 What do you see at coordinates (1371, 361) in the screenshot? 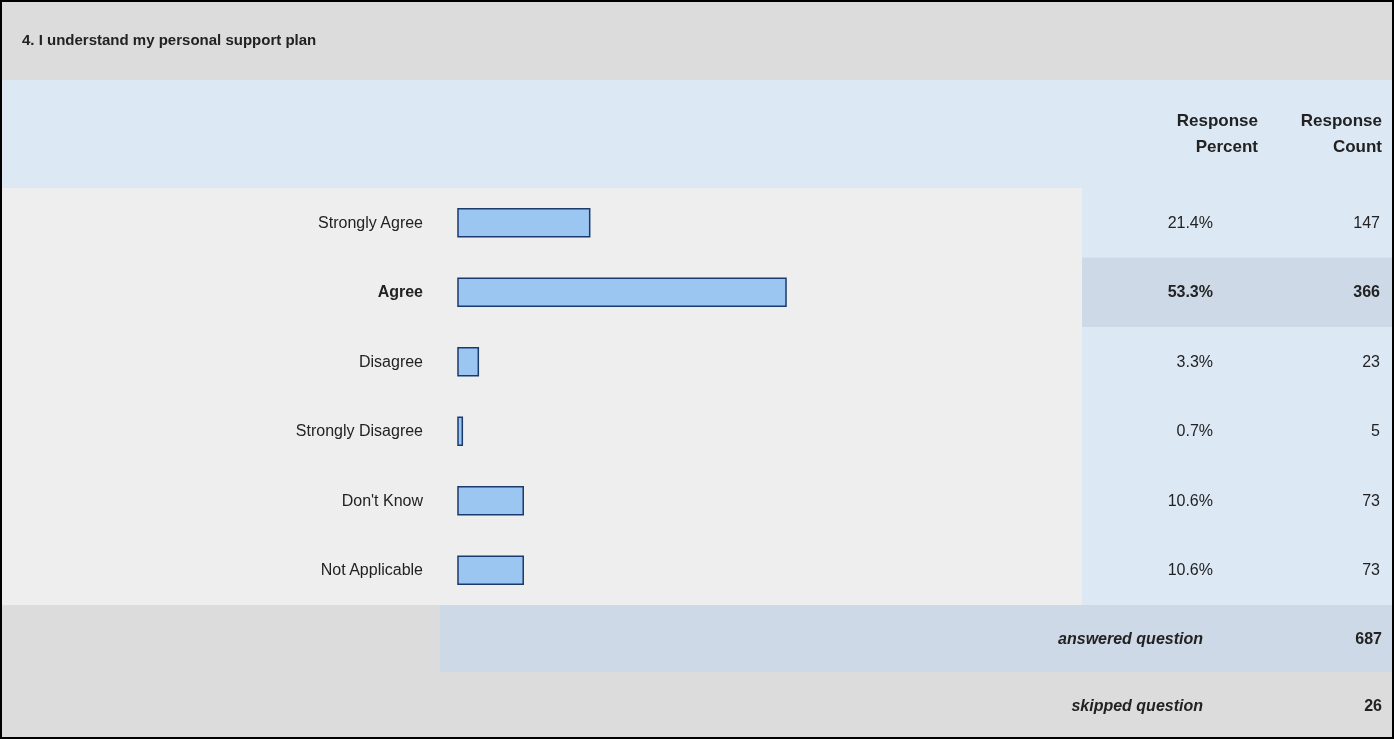
I see `text: 23` at bounding box center [1371, 361].